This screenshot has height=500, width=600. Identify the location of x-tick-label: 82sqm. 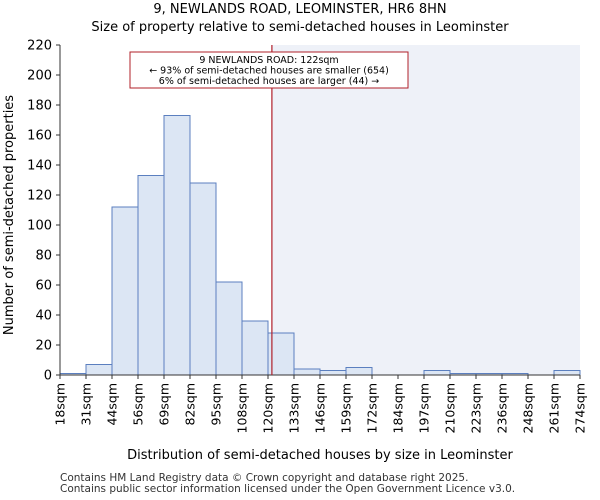
(190, 404).